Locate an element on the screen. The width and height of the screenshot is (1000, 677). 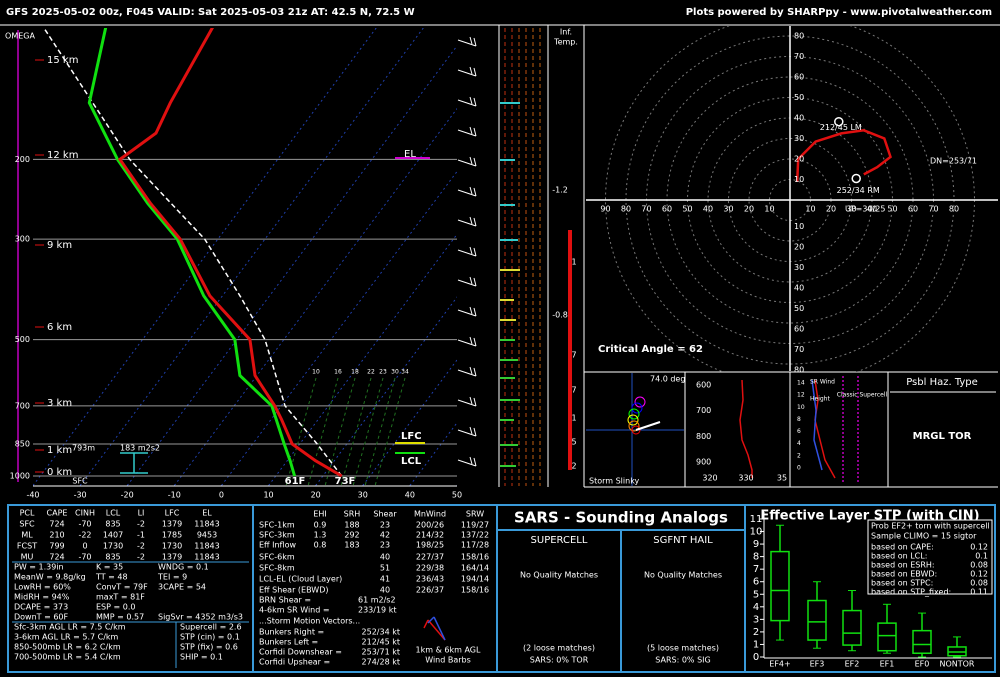
kin-cell: 198/25 is located at coordinates (430, 545).